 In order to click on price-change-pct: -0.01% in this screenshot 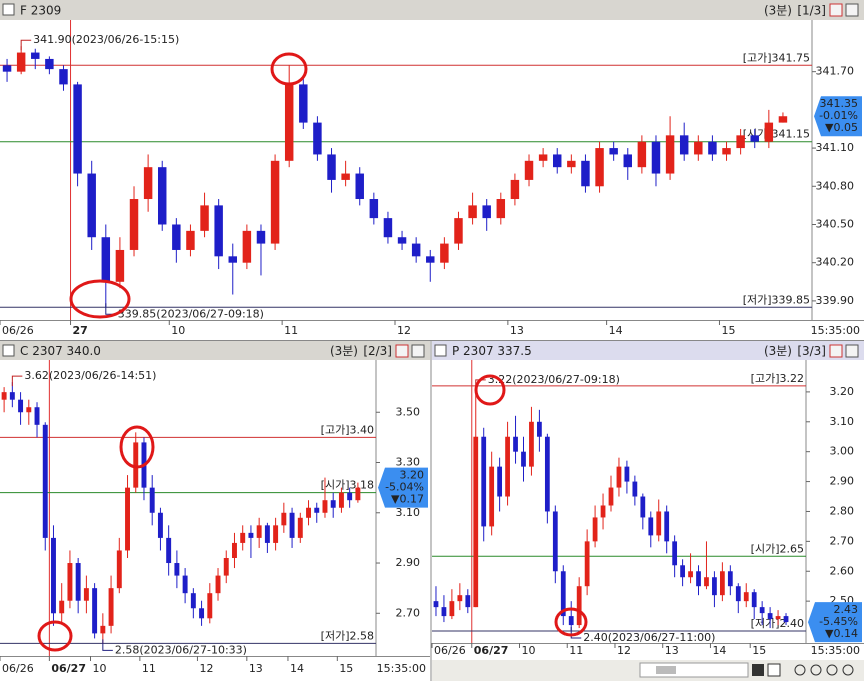, I will do `click(838, 115)`.